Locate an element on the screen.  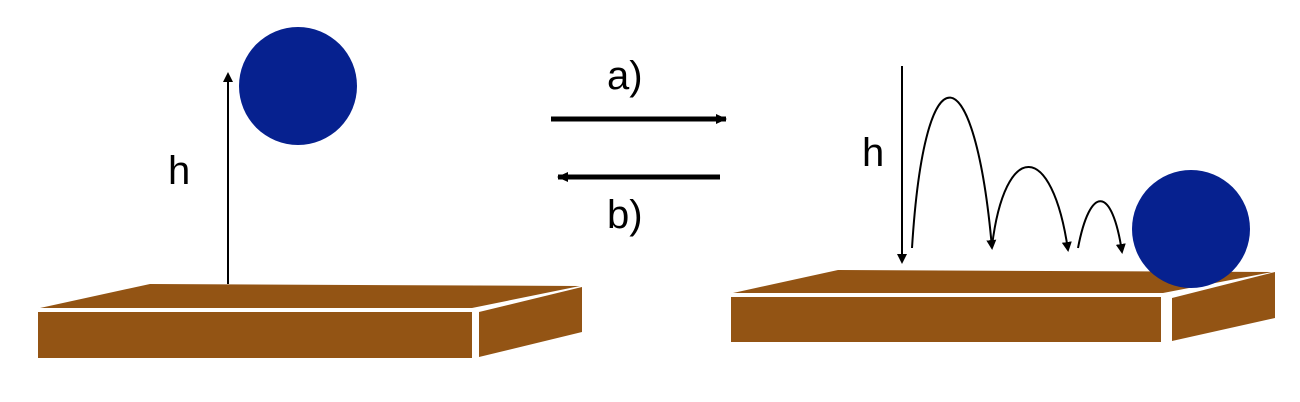
left-slab-top is located at coordinates (310, 296).